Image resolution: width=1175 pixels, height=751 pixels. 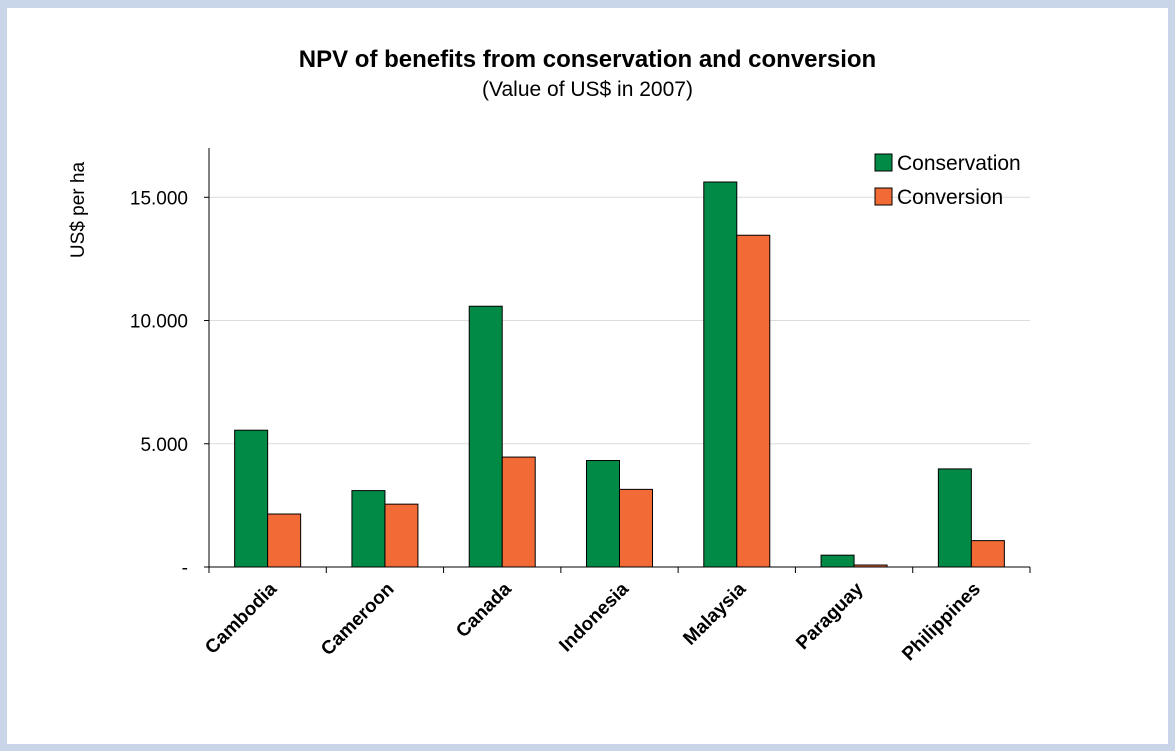 I want to click on legend-label-conservation: Conservation, so click(x=959, y=163).